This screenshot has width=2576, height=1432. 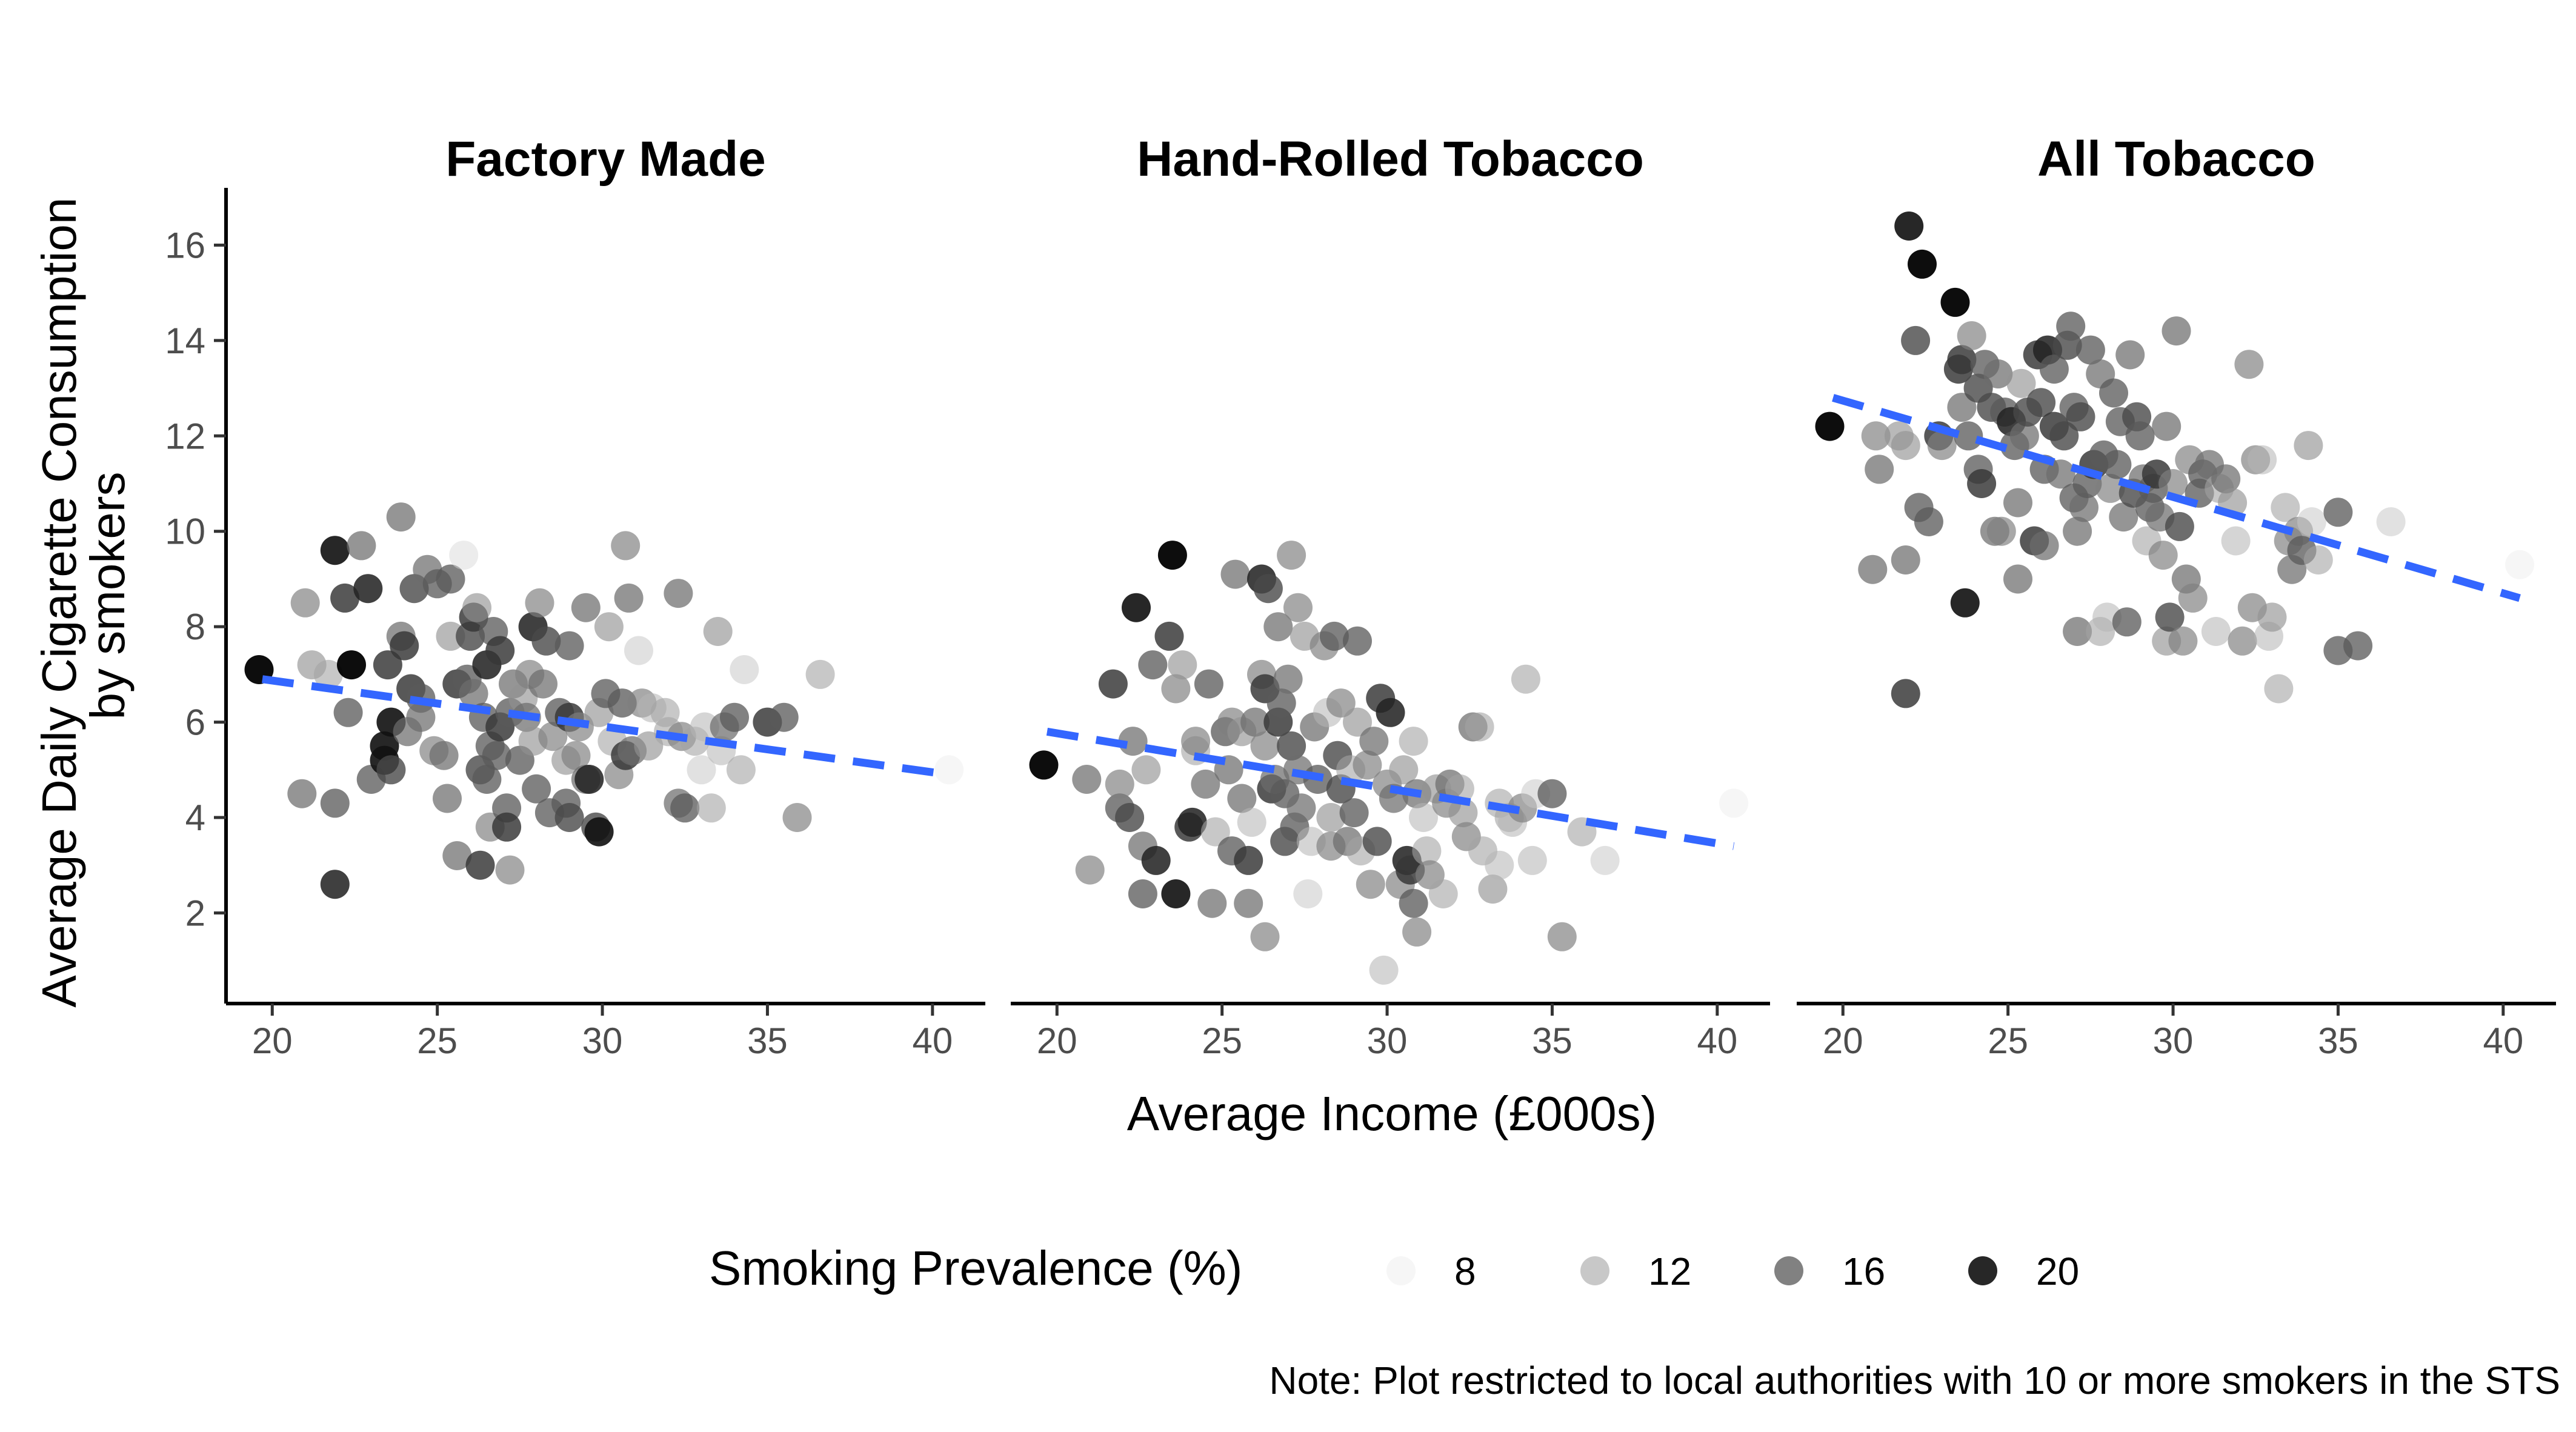 What do you see at coordinates (604, 700) in the screenshot?
I see `data-points` at bounding box center [604, 700].